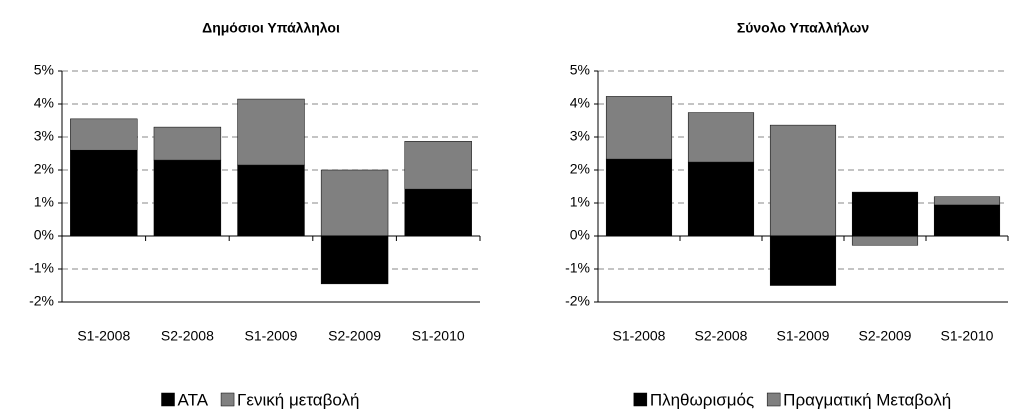 This screenshot has height=414, width=1012. Describe the element at coordinates (193, 399) in the screenshot. I see `legend-label: ATA` at that location.